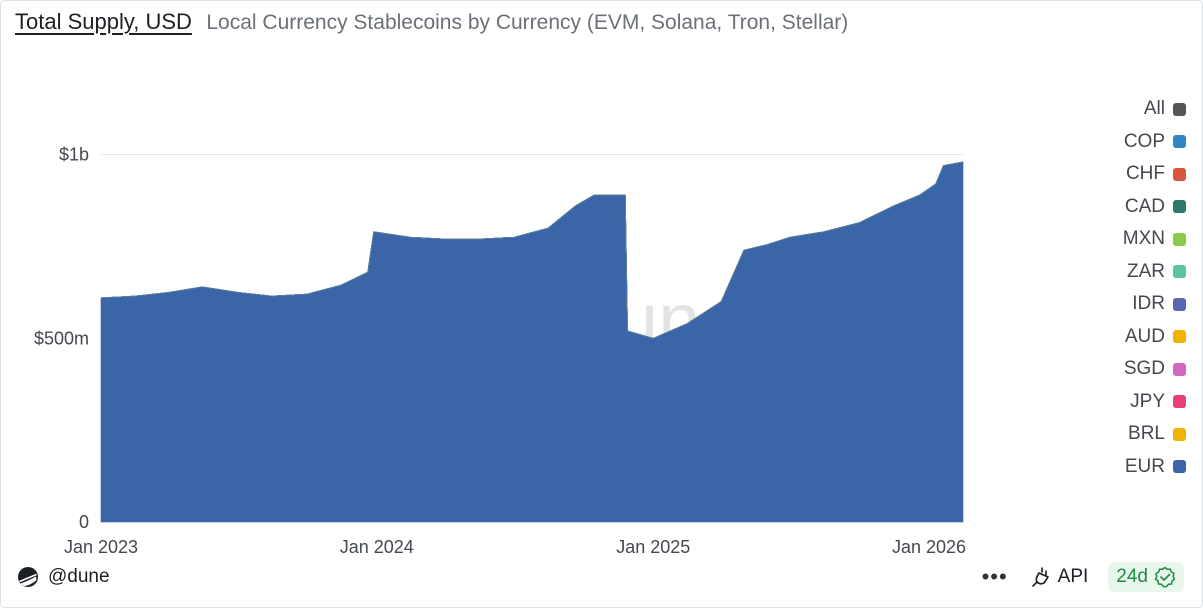  What do you see at coordinates (1146, 434) in the screenshot?
I see `legend-label: BRL` at bounding box center [1146, 434].